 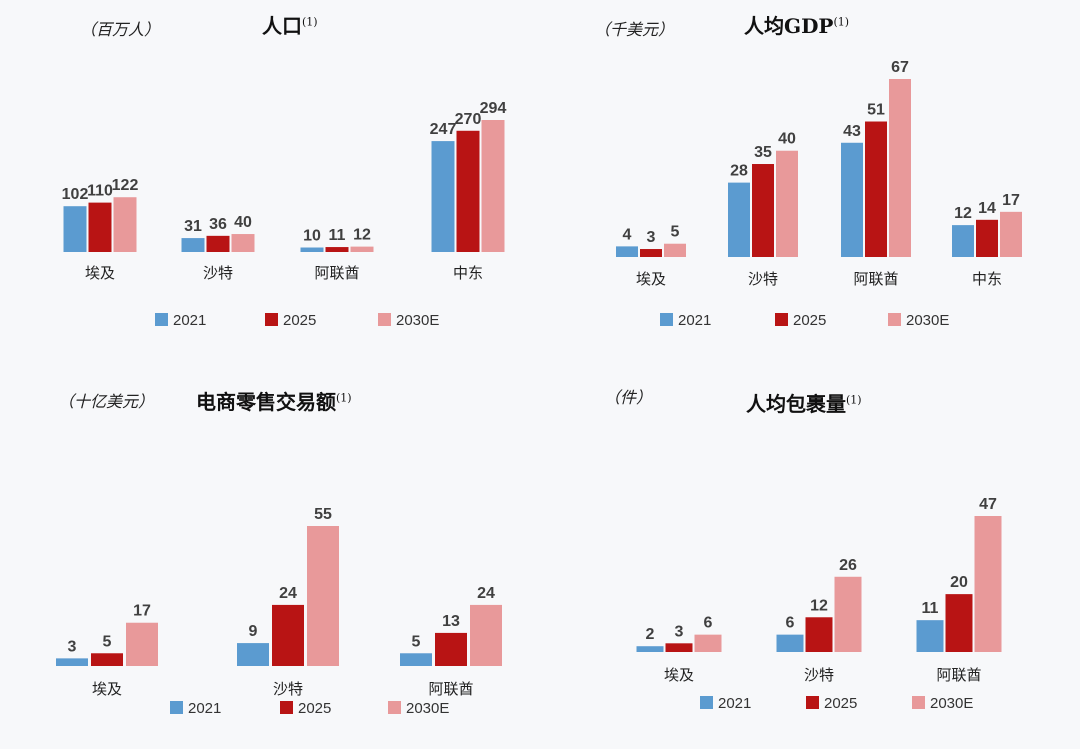 I want to click on chart1-title-note: (1), so click(x=310, y=22).